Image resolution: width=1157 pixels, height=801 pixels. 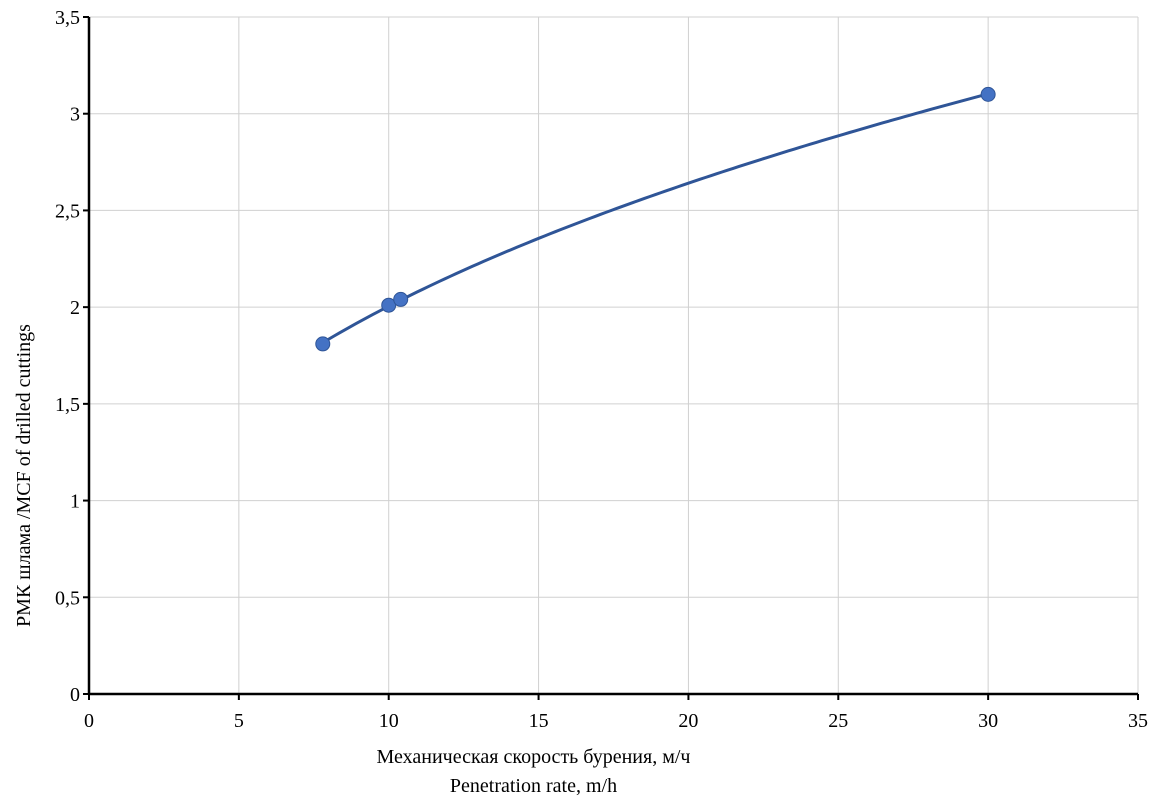 What do you see at coordinates (24, 475) in the screenshot?
I see `y-axis-title: РМК шлама /MCF of drilled cuttings` at bounding box center [24, 475].